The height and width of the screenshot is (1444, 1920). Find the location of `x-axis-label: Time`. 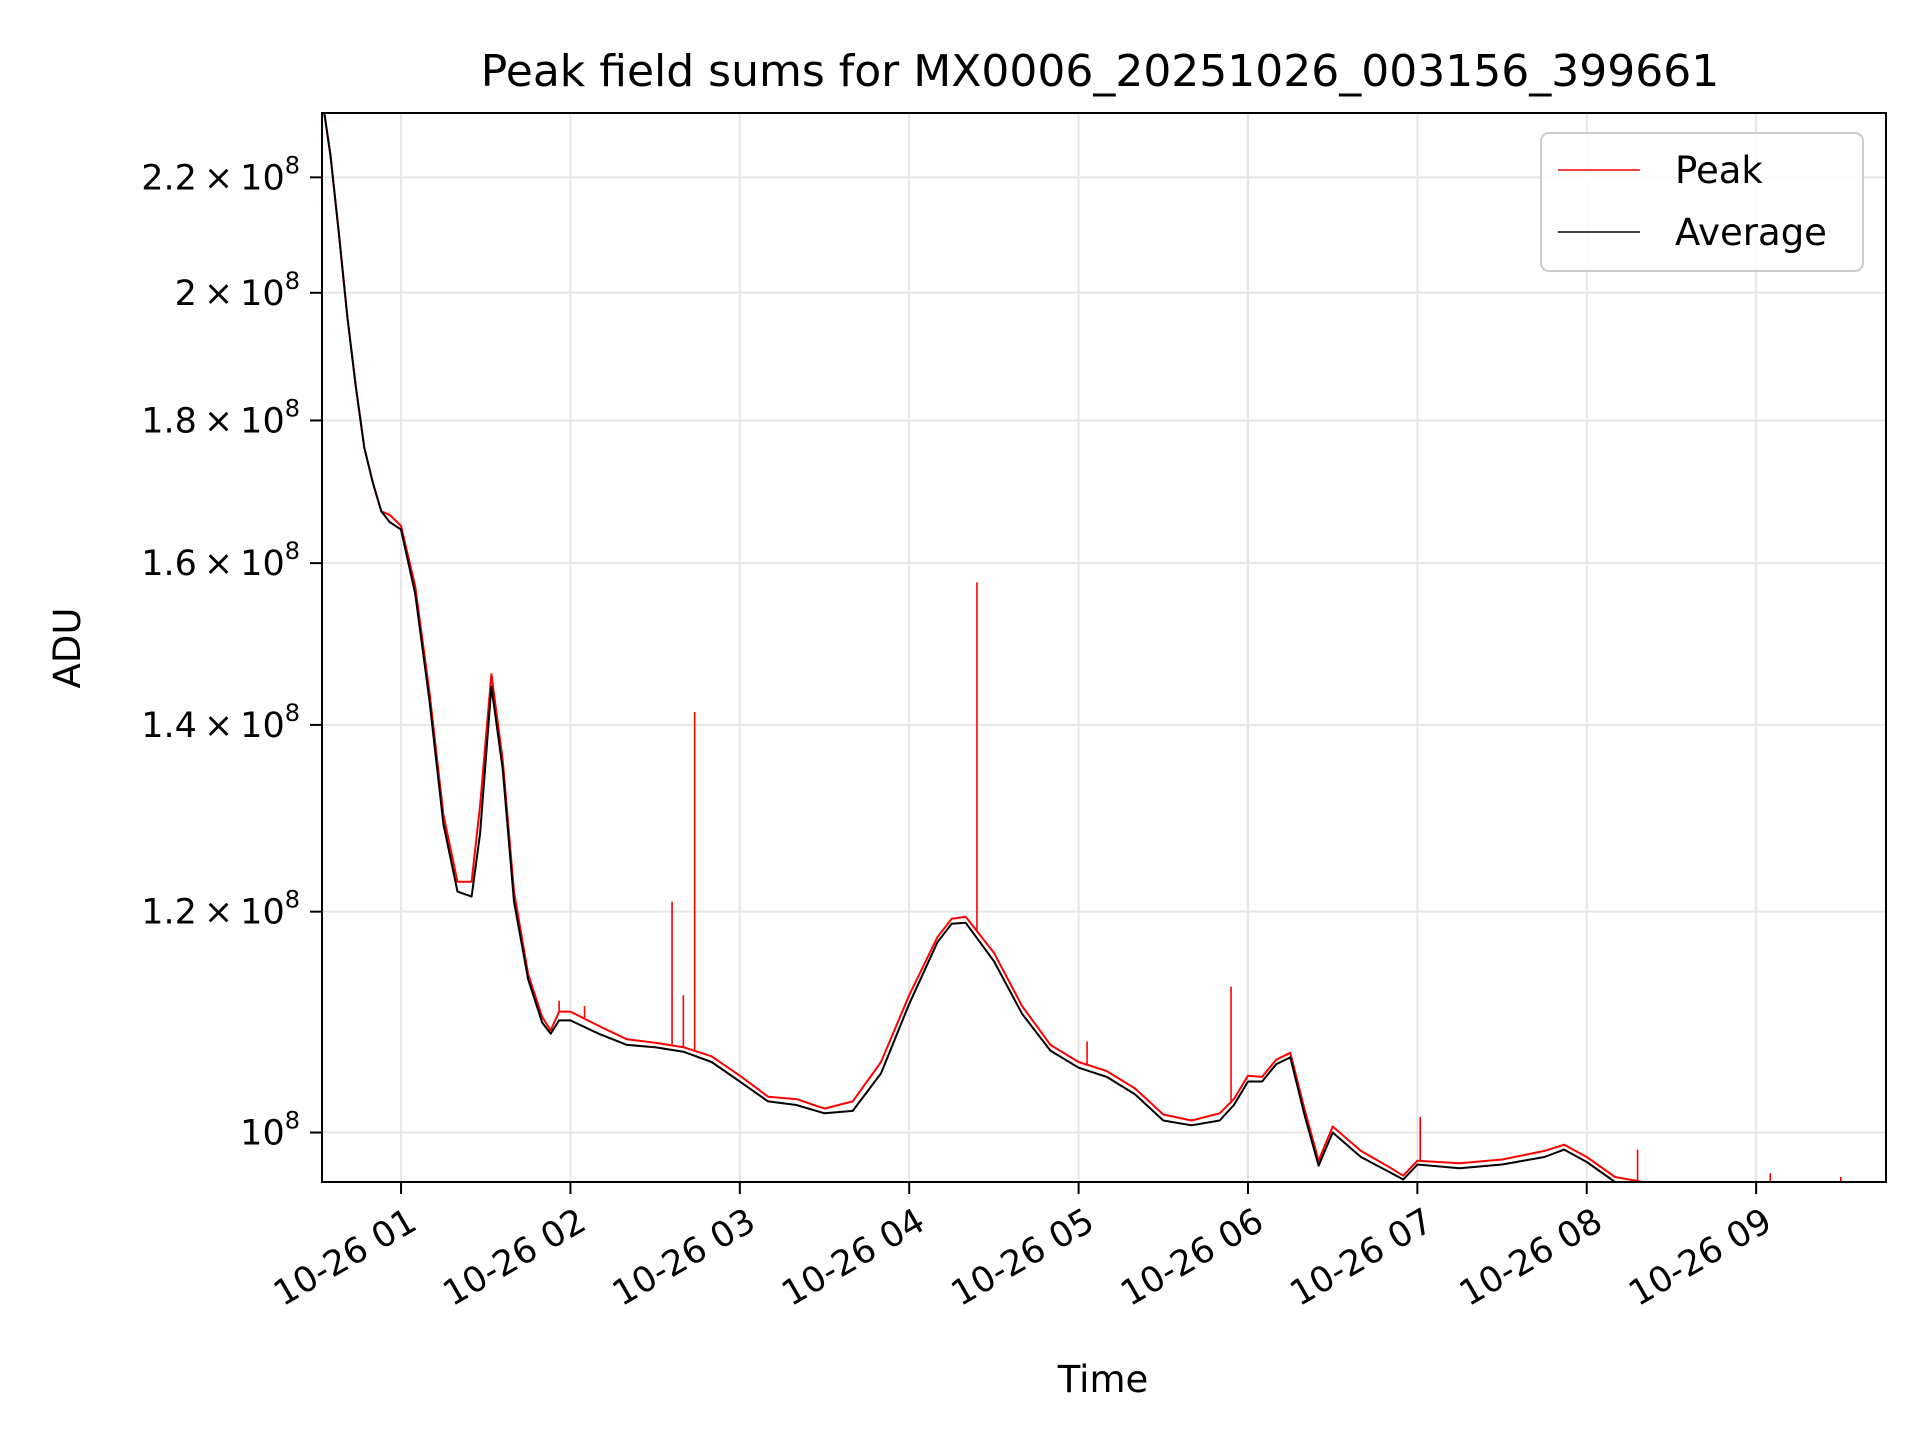

x-axis-label: Time is located at coordinates (1103, 1379).